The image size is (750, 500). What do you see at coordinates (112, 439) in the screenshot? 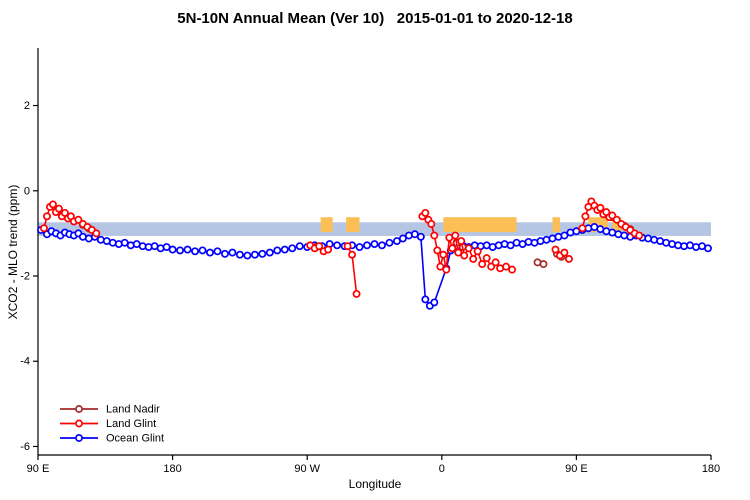
I see `legend-item-ocean-glint: Ocean Glint` at bounding box center [112, 439].